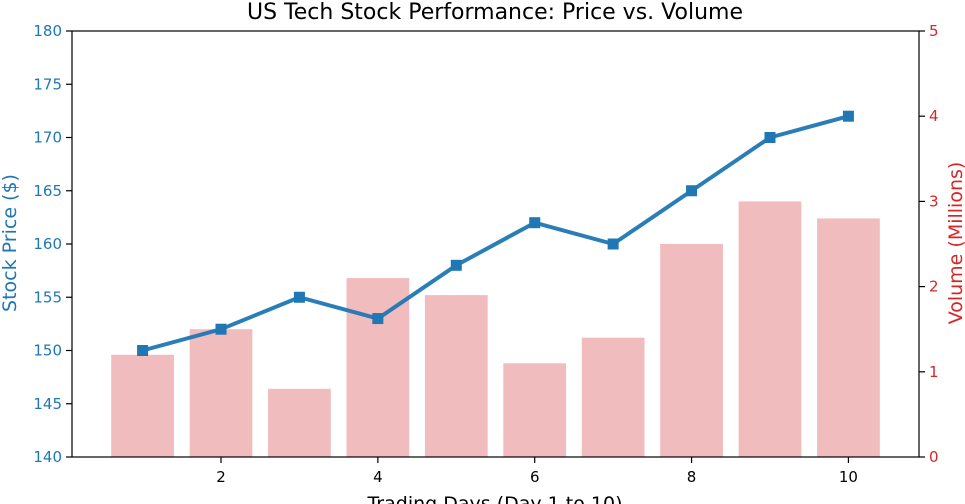 This screenshot has height=504, width=965. Describe the element at coordinates (10, 243) in the screenshot. I see `left-axis-title: Stock Price ($)` at that location.